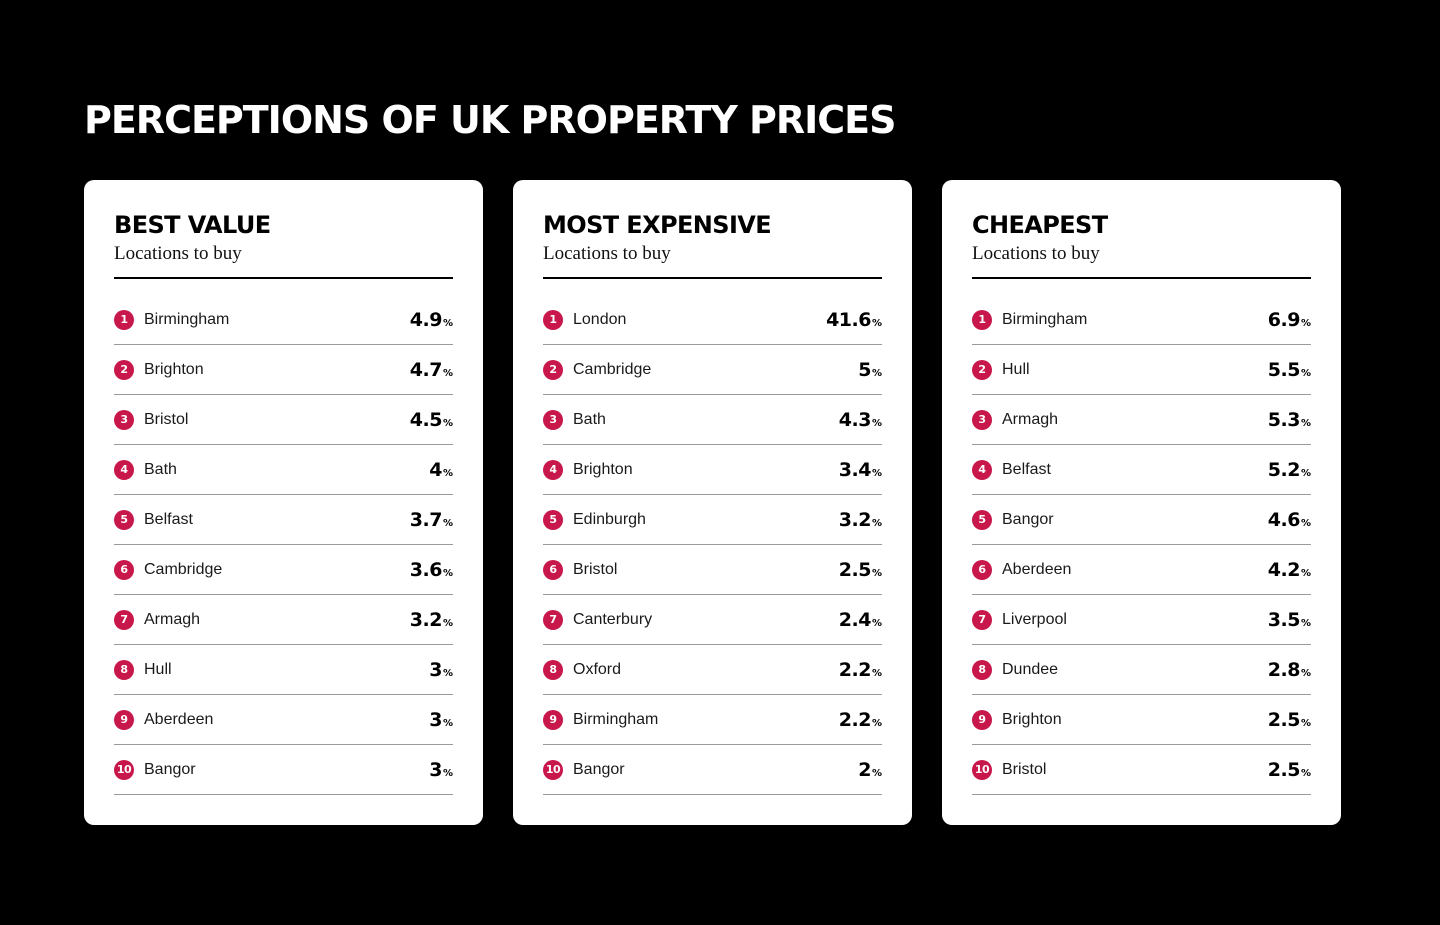 This screenshot has height=925, width=1440. I want to click on value-number: 4.3, so click(855, 419).